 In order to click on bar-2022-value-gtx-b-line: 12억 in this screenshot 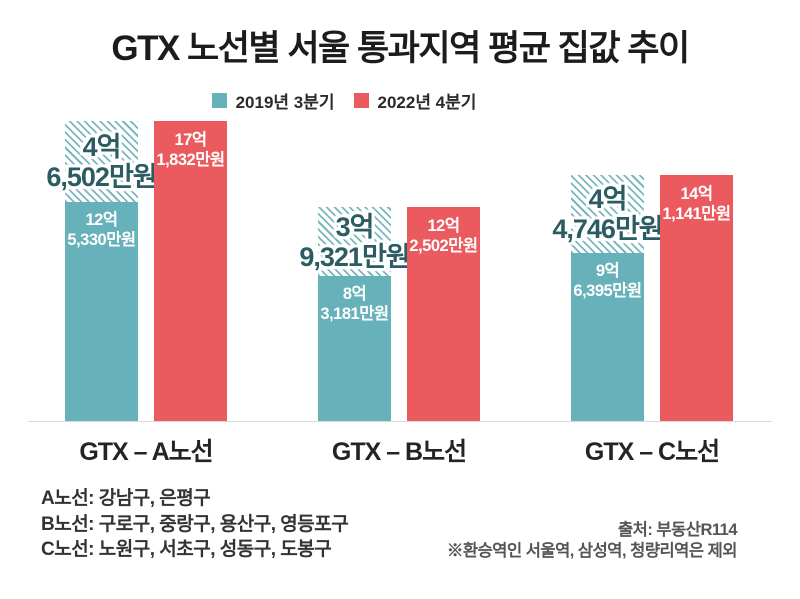, I will do `click(443, 226)`.